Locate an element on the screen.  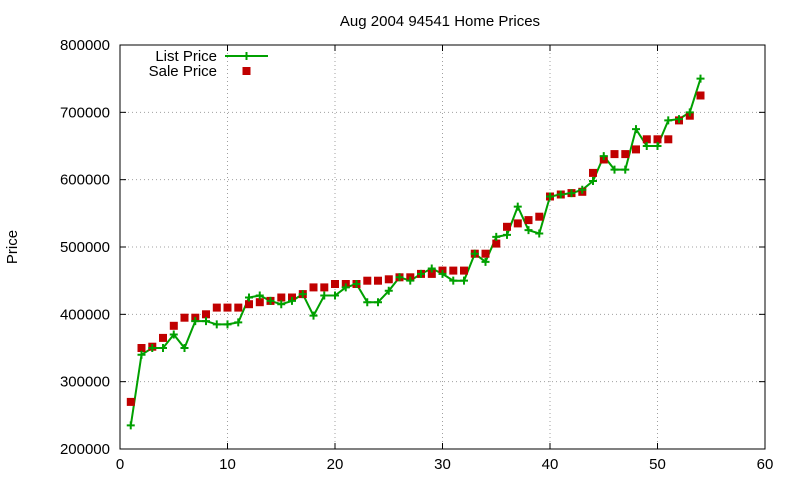
x-tick-label: 20 is located at coordinates (335, 464).